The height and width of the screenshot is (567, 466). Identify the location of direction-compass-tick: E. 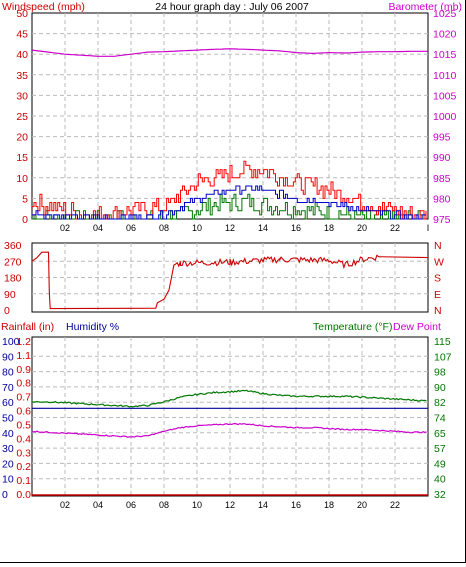
(437, 295).